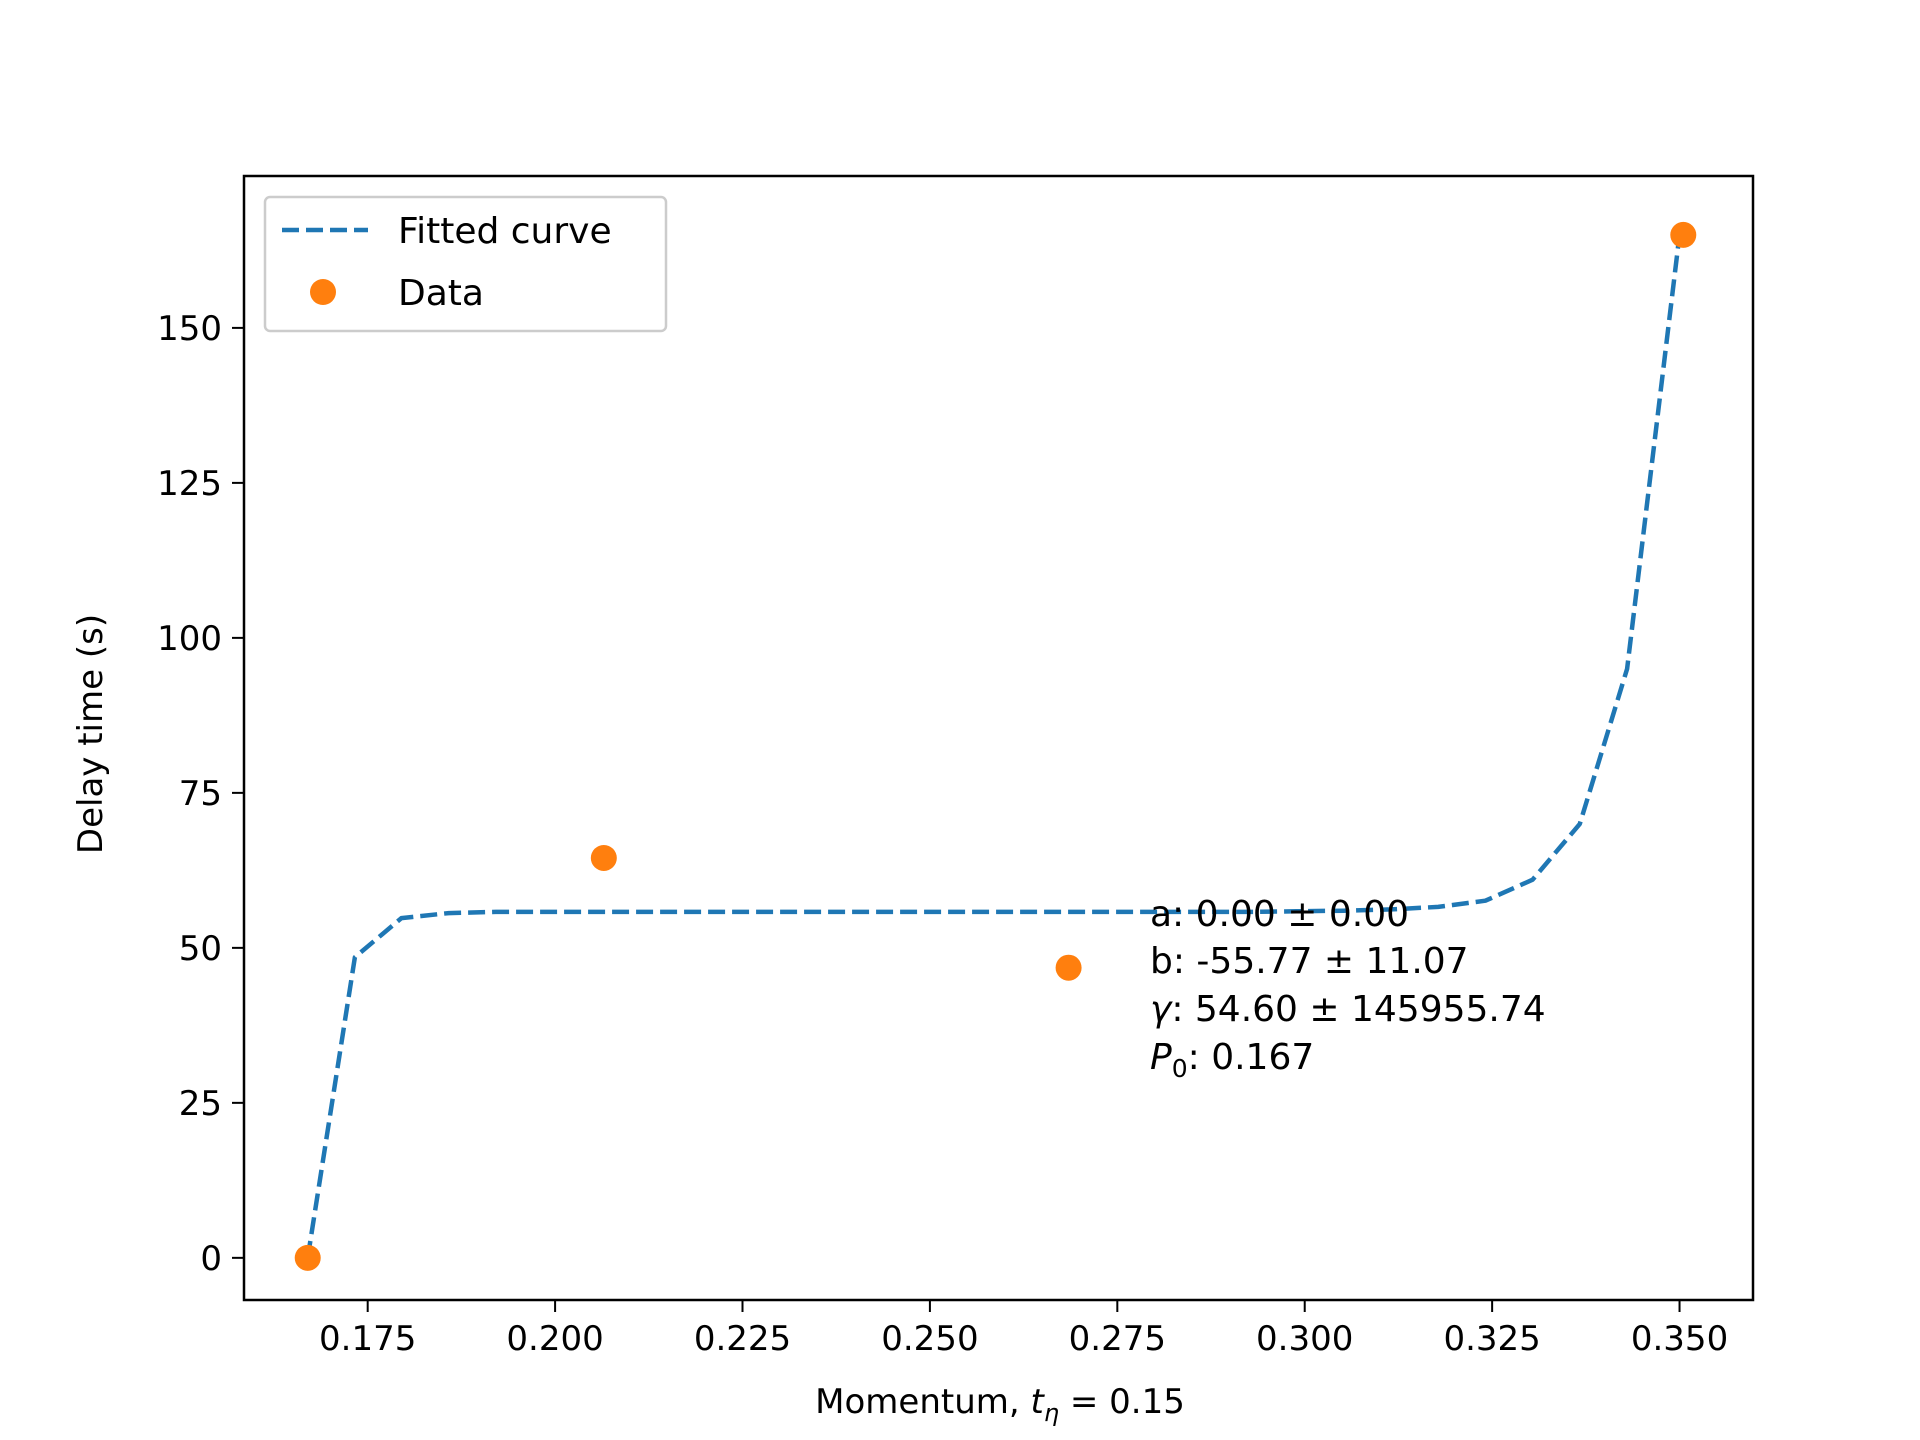 The height and width of the screenshot is (1440, 1920). Describe the element at coordinates (922, 1402) in the screenshot. I see `x-axis-label-prefix: Momentum,` at that location.